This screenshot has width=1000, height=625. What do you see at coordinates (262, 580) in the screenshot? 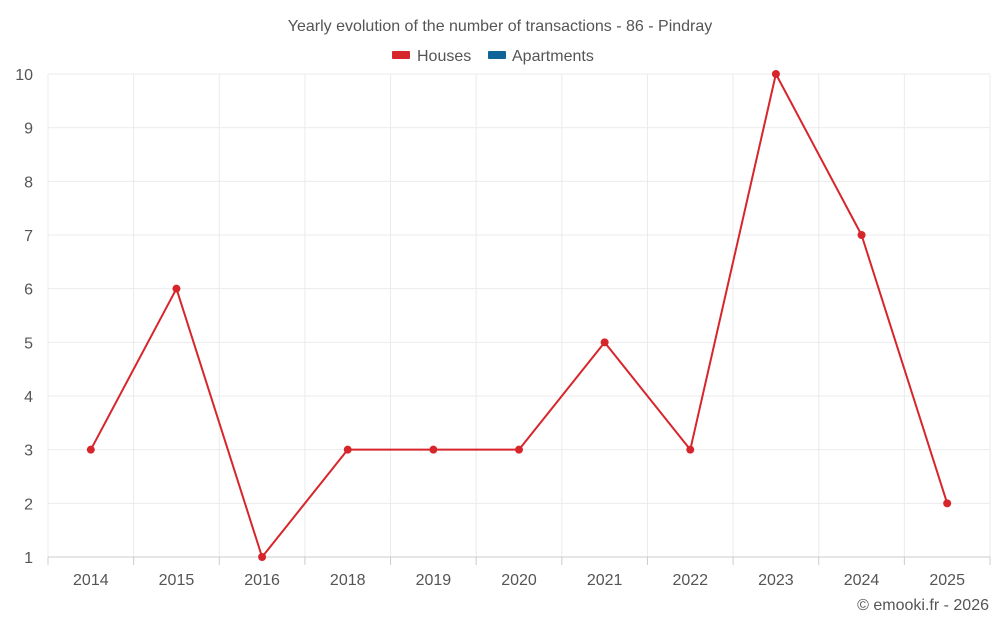
I see `x-tick-label: 2016` at bounding box center [262, 580].